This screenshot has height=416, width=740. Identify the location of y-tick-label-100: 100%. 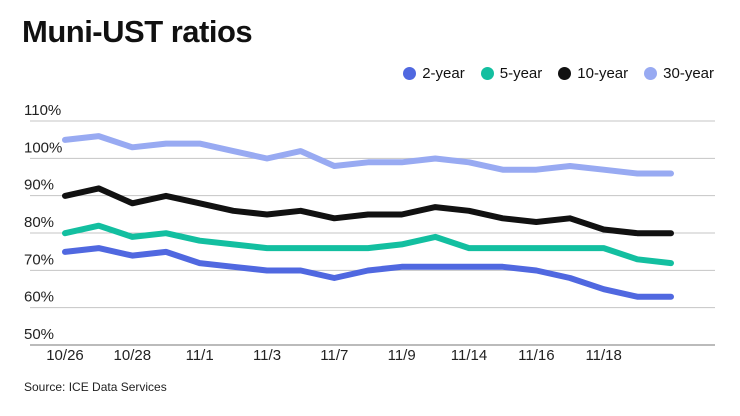
(43, 147).